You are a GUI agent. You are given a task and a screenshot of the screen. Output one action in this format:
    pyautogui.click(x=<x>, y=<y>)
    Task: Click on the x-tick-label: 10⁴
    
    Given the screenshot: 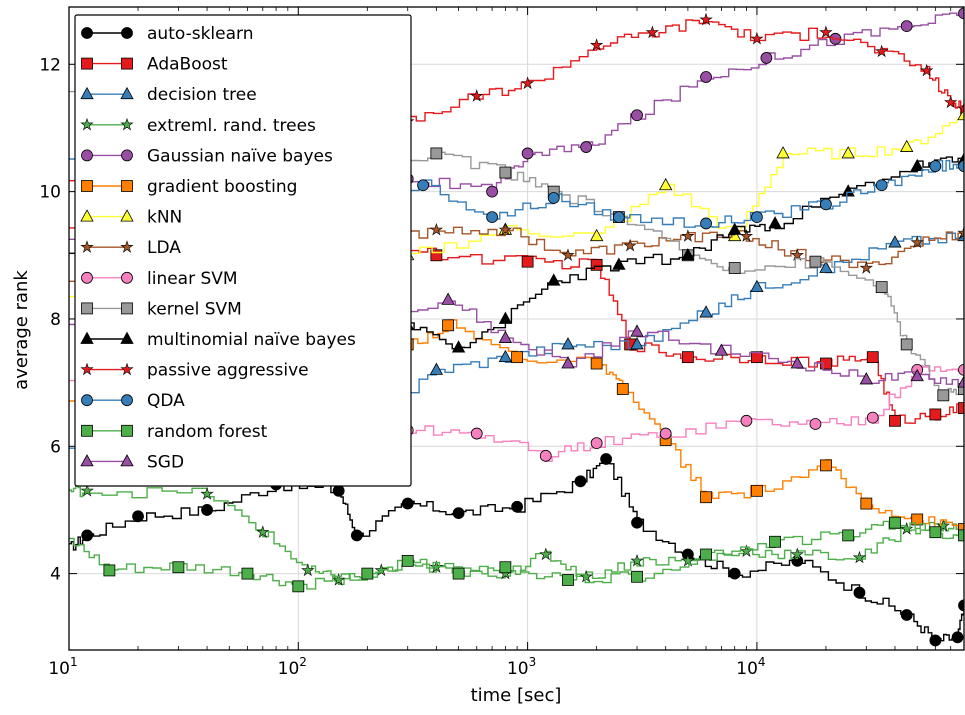 What is the action you would take?
    pyautogui.click(x=750, y=667)
    